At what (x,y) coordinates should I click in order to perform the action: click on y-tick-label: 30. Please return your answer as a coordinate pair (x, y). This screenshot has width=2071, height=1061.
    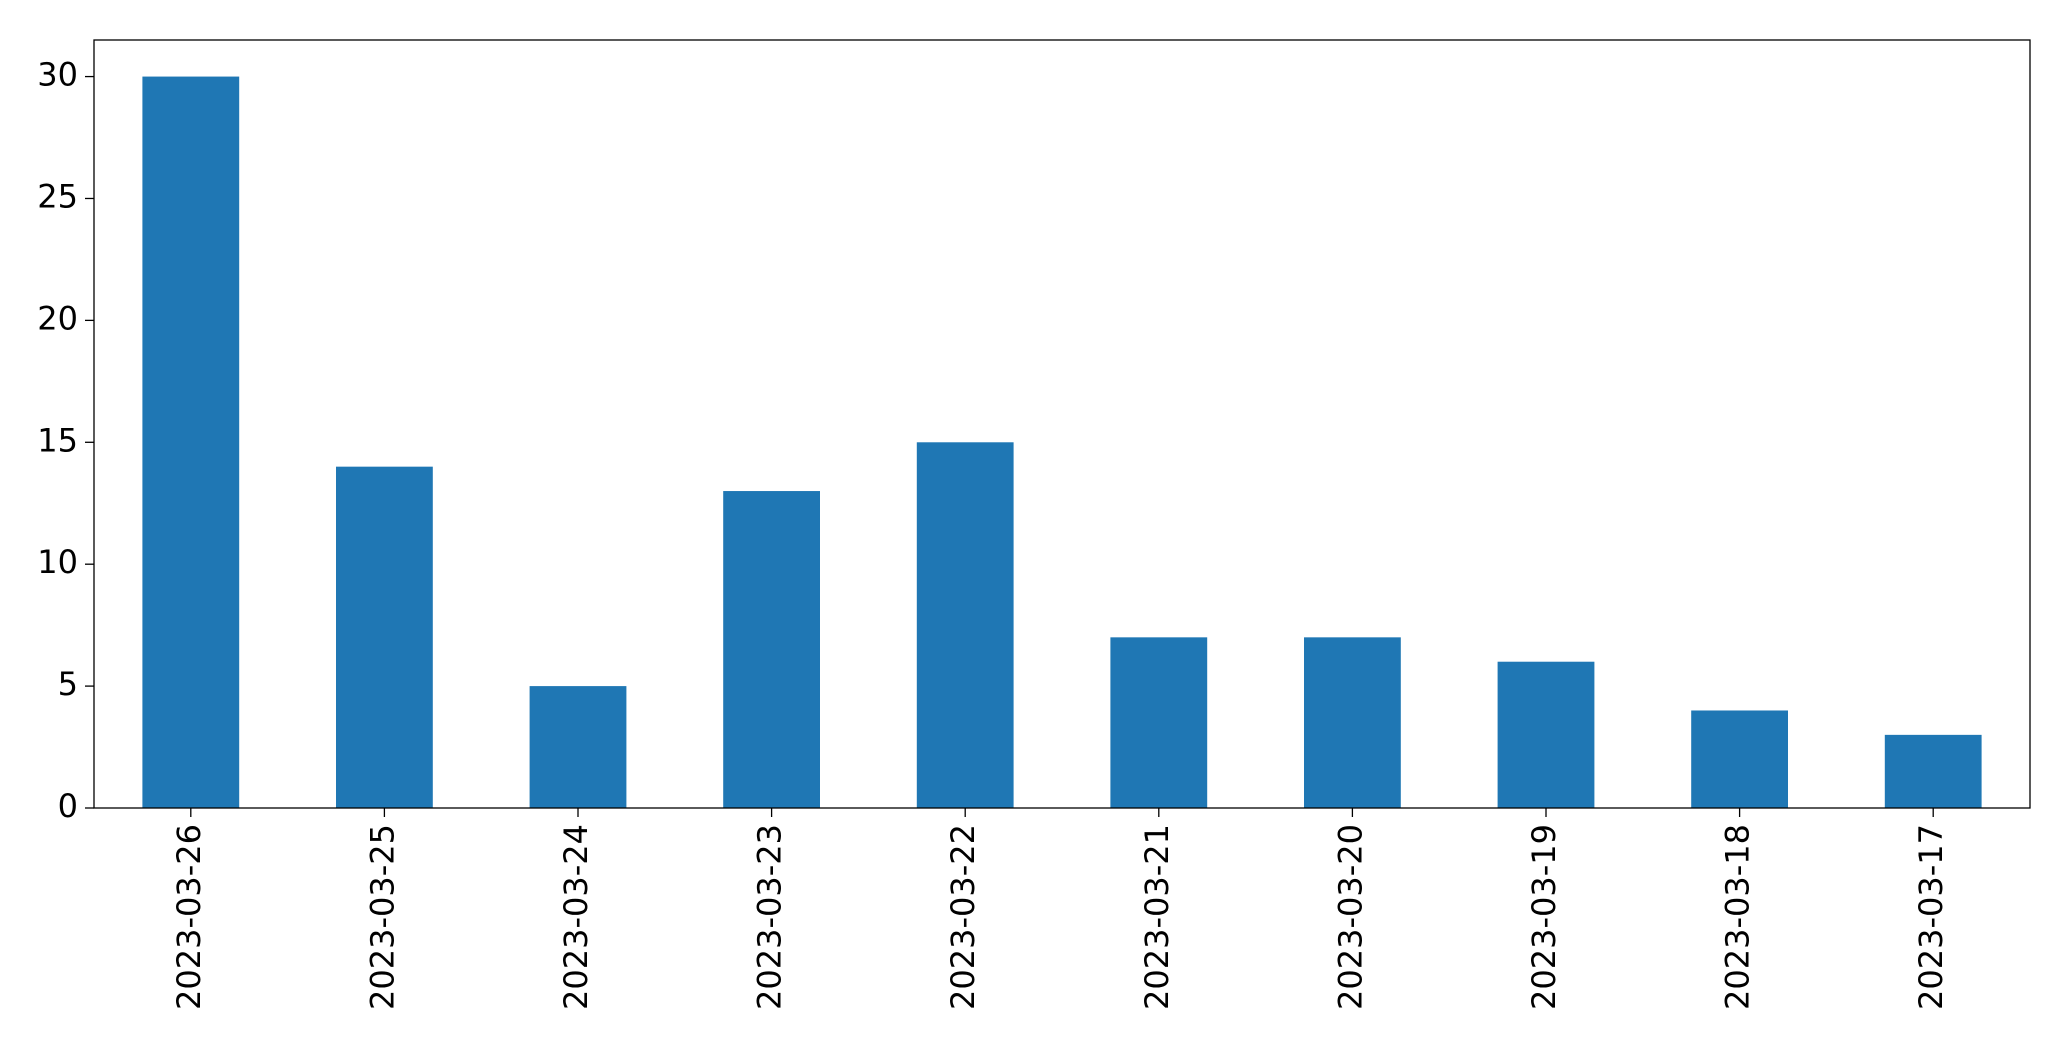
    Looking at the image, I should click on (57, 75).